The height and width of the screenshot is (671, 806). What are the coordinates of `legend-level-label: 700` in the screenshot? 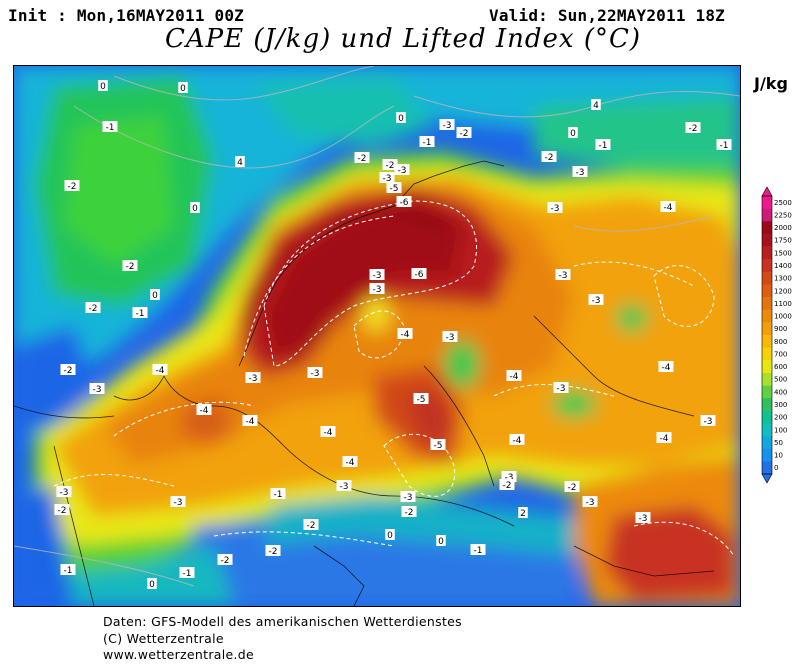 It's located at (780, 354).